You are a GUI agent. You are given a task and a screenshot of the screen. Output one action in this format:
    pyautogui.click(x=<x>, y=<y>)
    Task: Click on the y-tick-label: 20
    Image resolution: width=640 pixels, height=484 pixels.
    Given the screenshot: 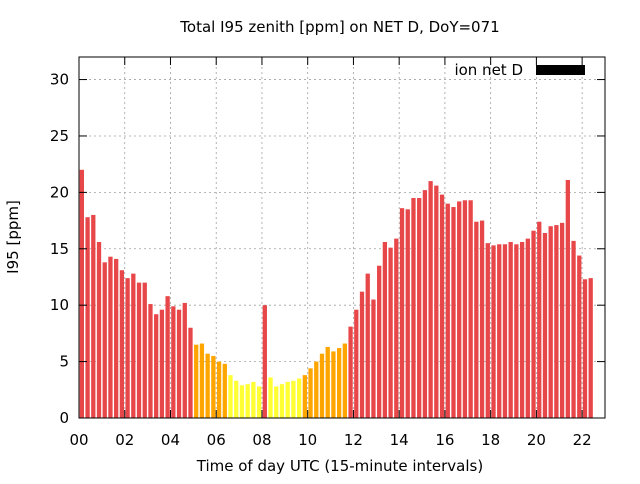 What is the action you would take?
    pyautogui.click(x=59, y=192)
    